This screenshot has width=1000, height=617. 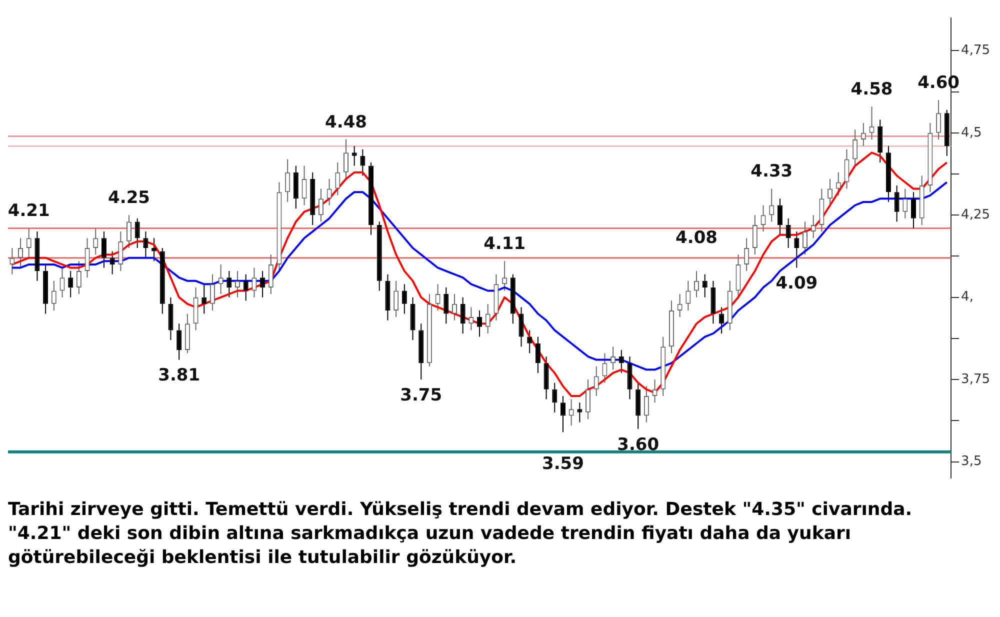 I want to click on y-tick-label: 4,, so click(x=967, y=297).